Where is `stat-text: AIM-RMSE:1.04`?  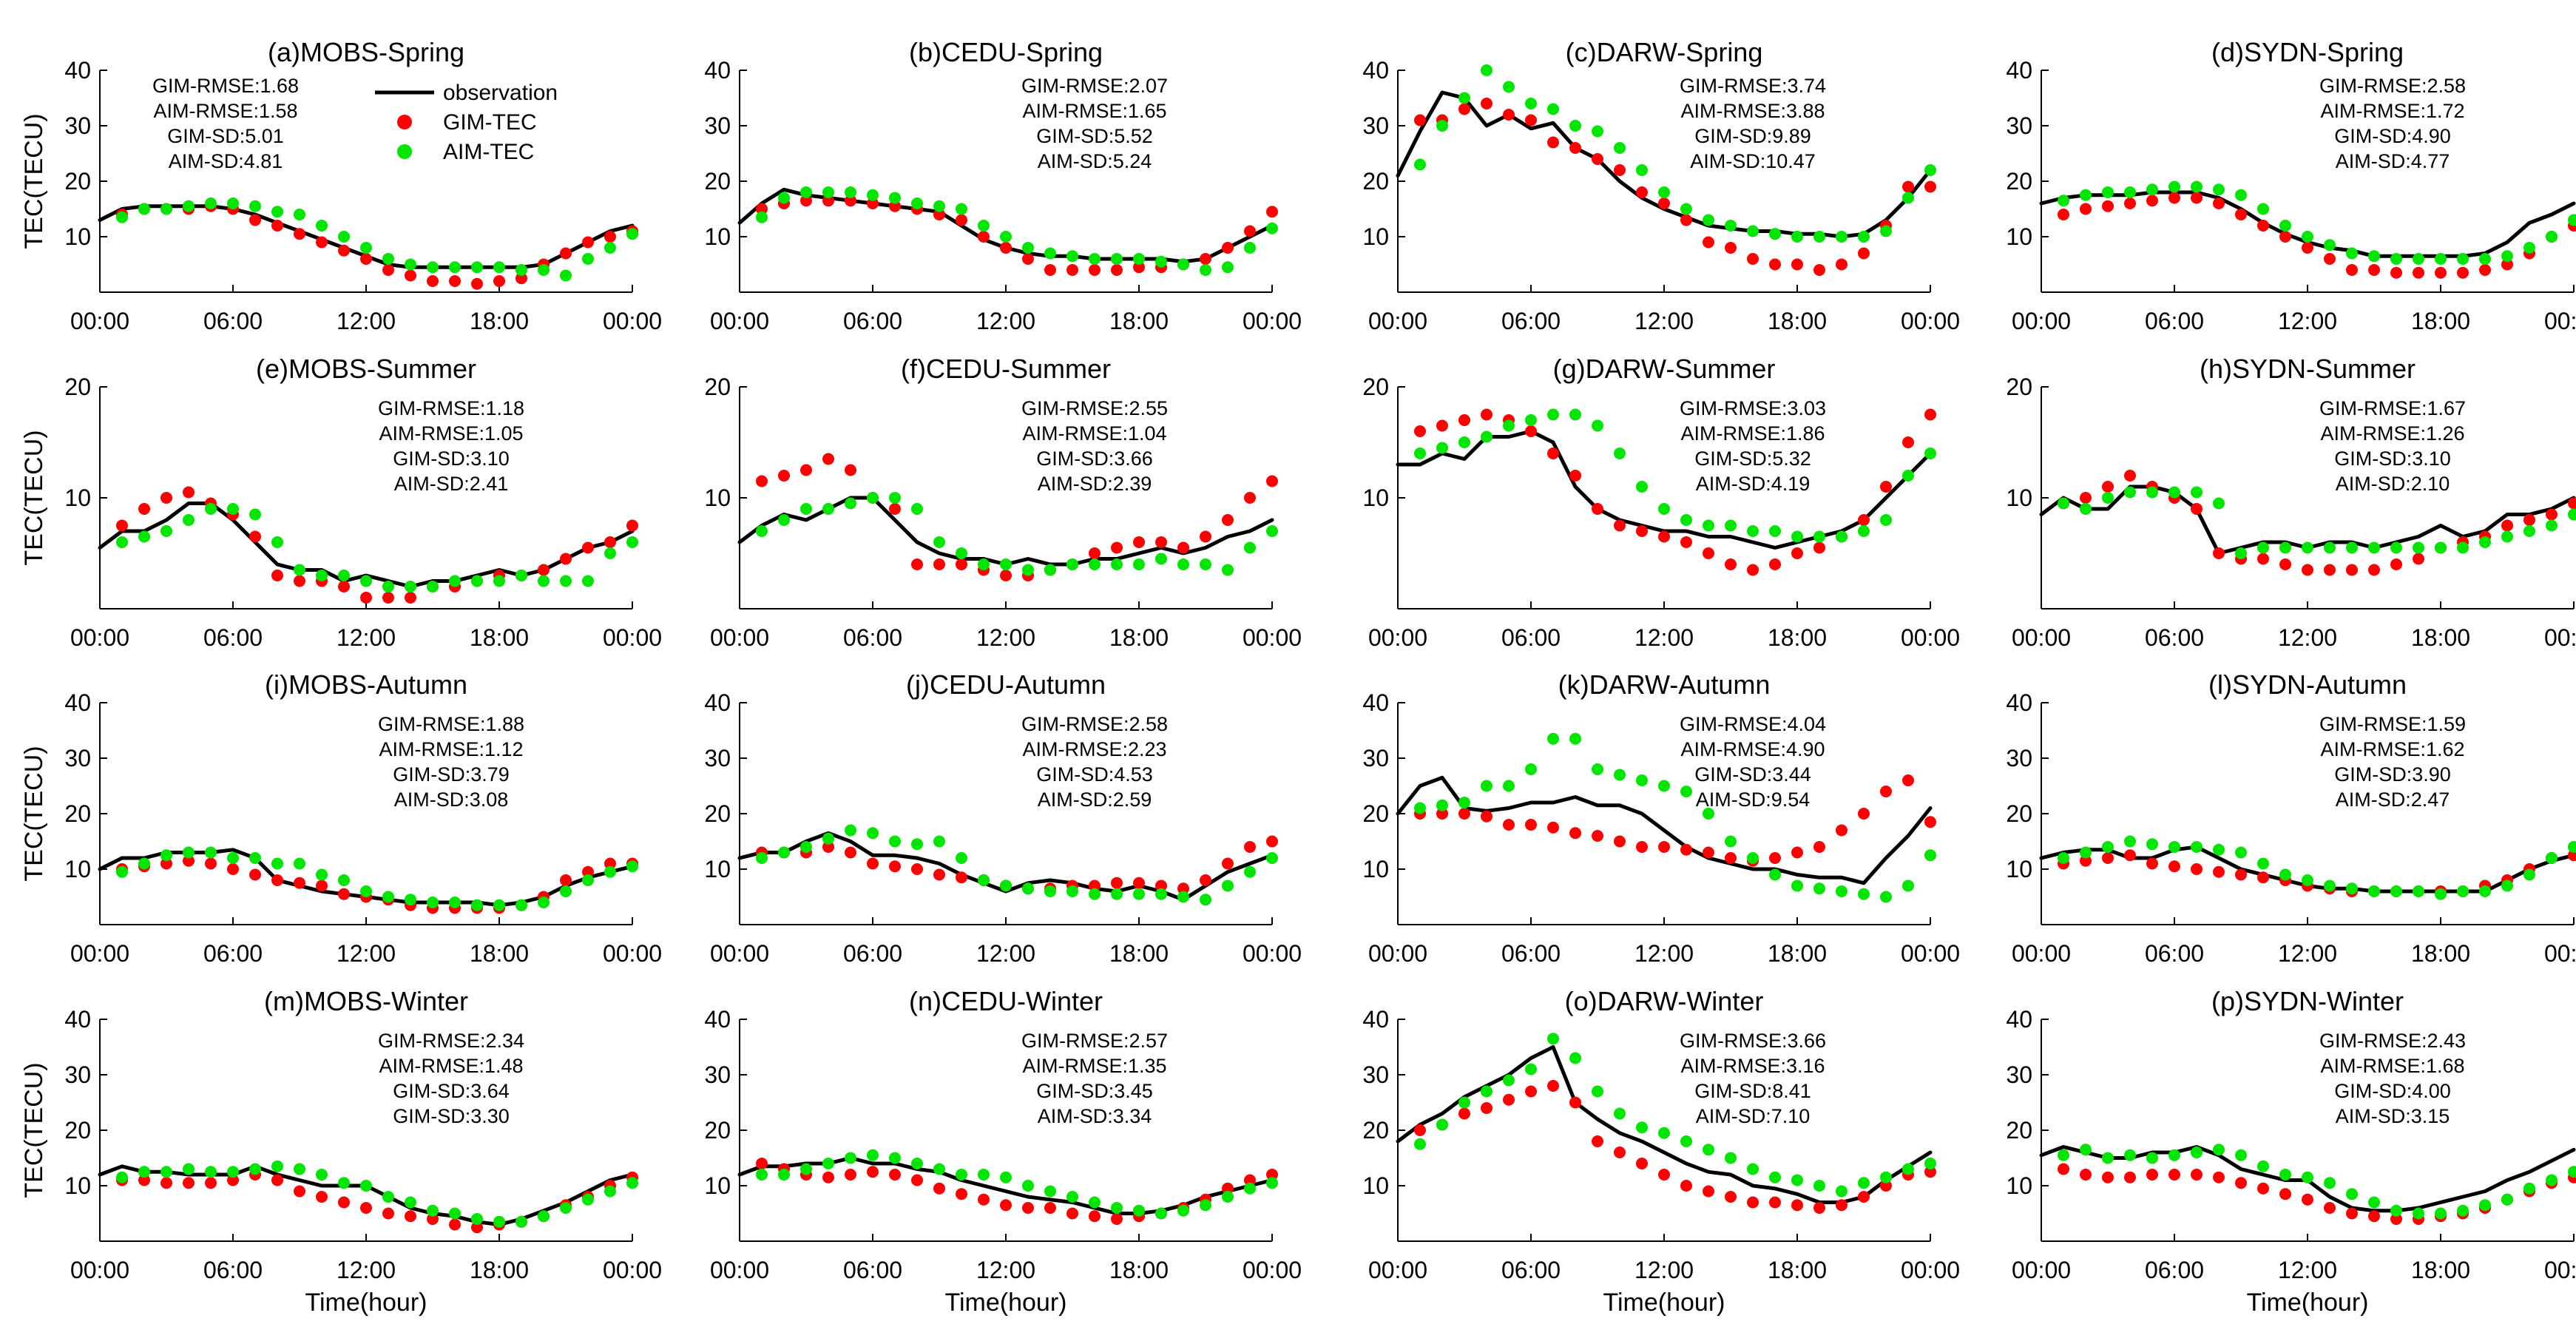 stat-text: AIM-RMSE:1.04 is located at coordinates (1094, 433).